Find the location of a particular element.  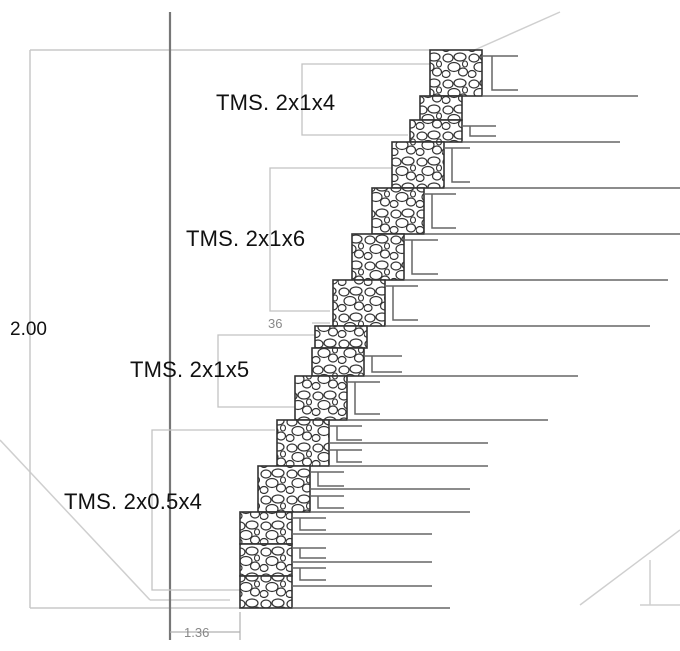

tms-label-2x1x4: TMS. 2x1x4 is located at coordinates (276, 102).